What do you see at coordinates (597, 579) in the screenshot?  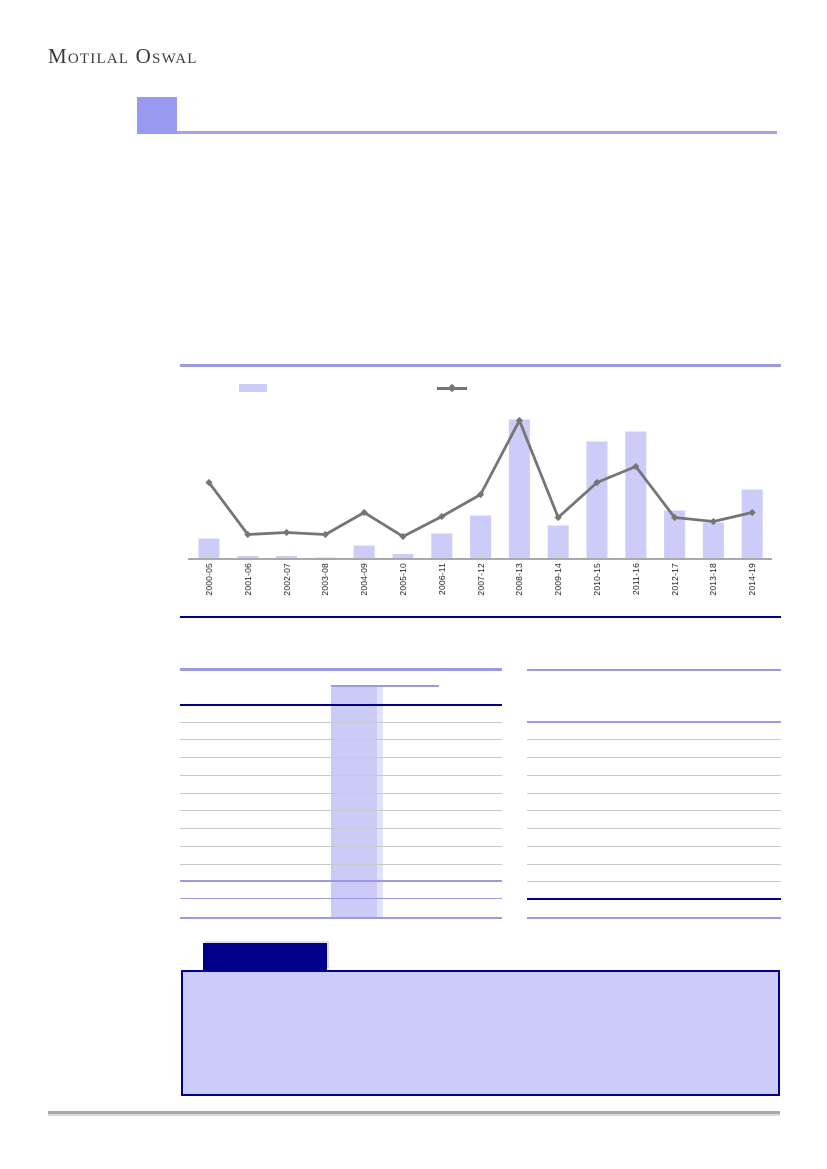 I see `x-axis-label-text: 2010-15` at bounding box center [597, 579].